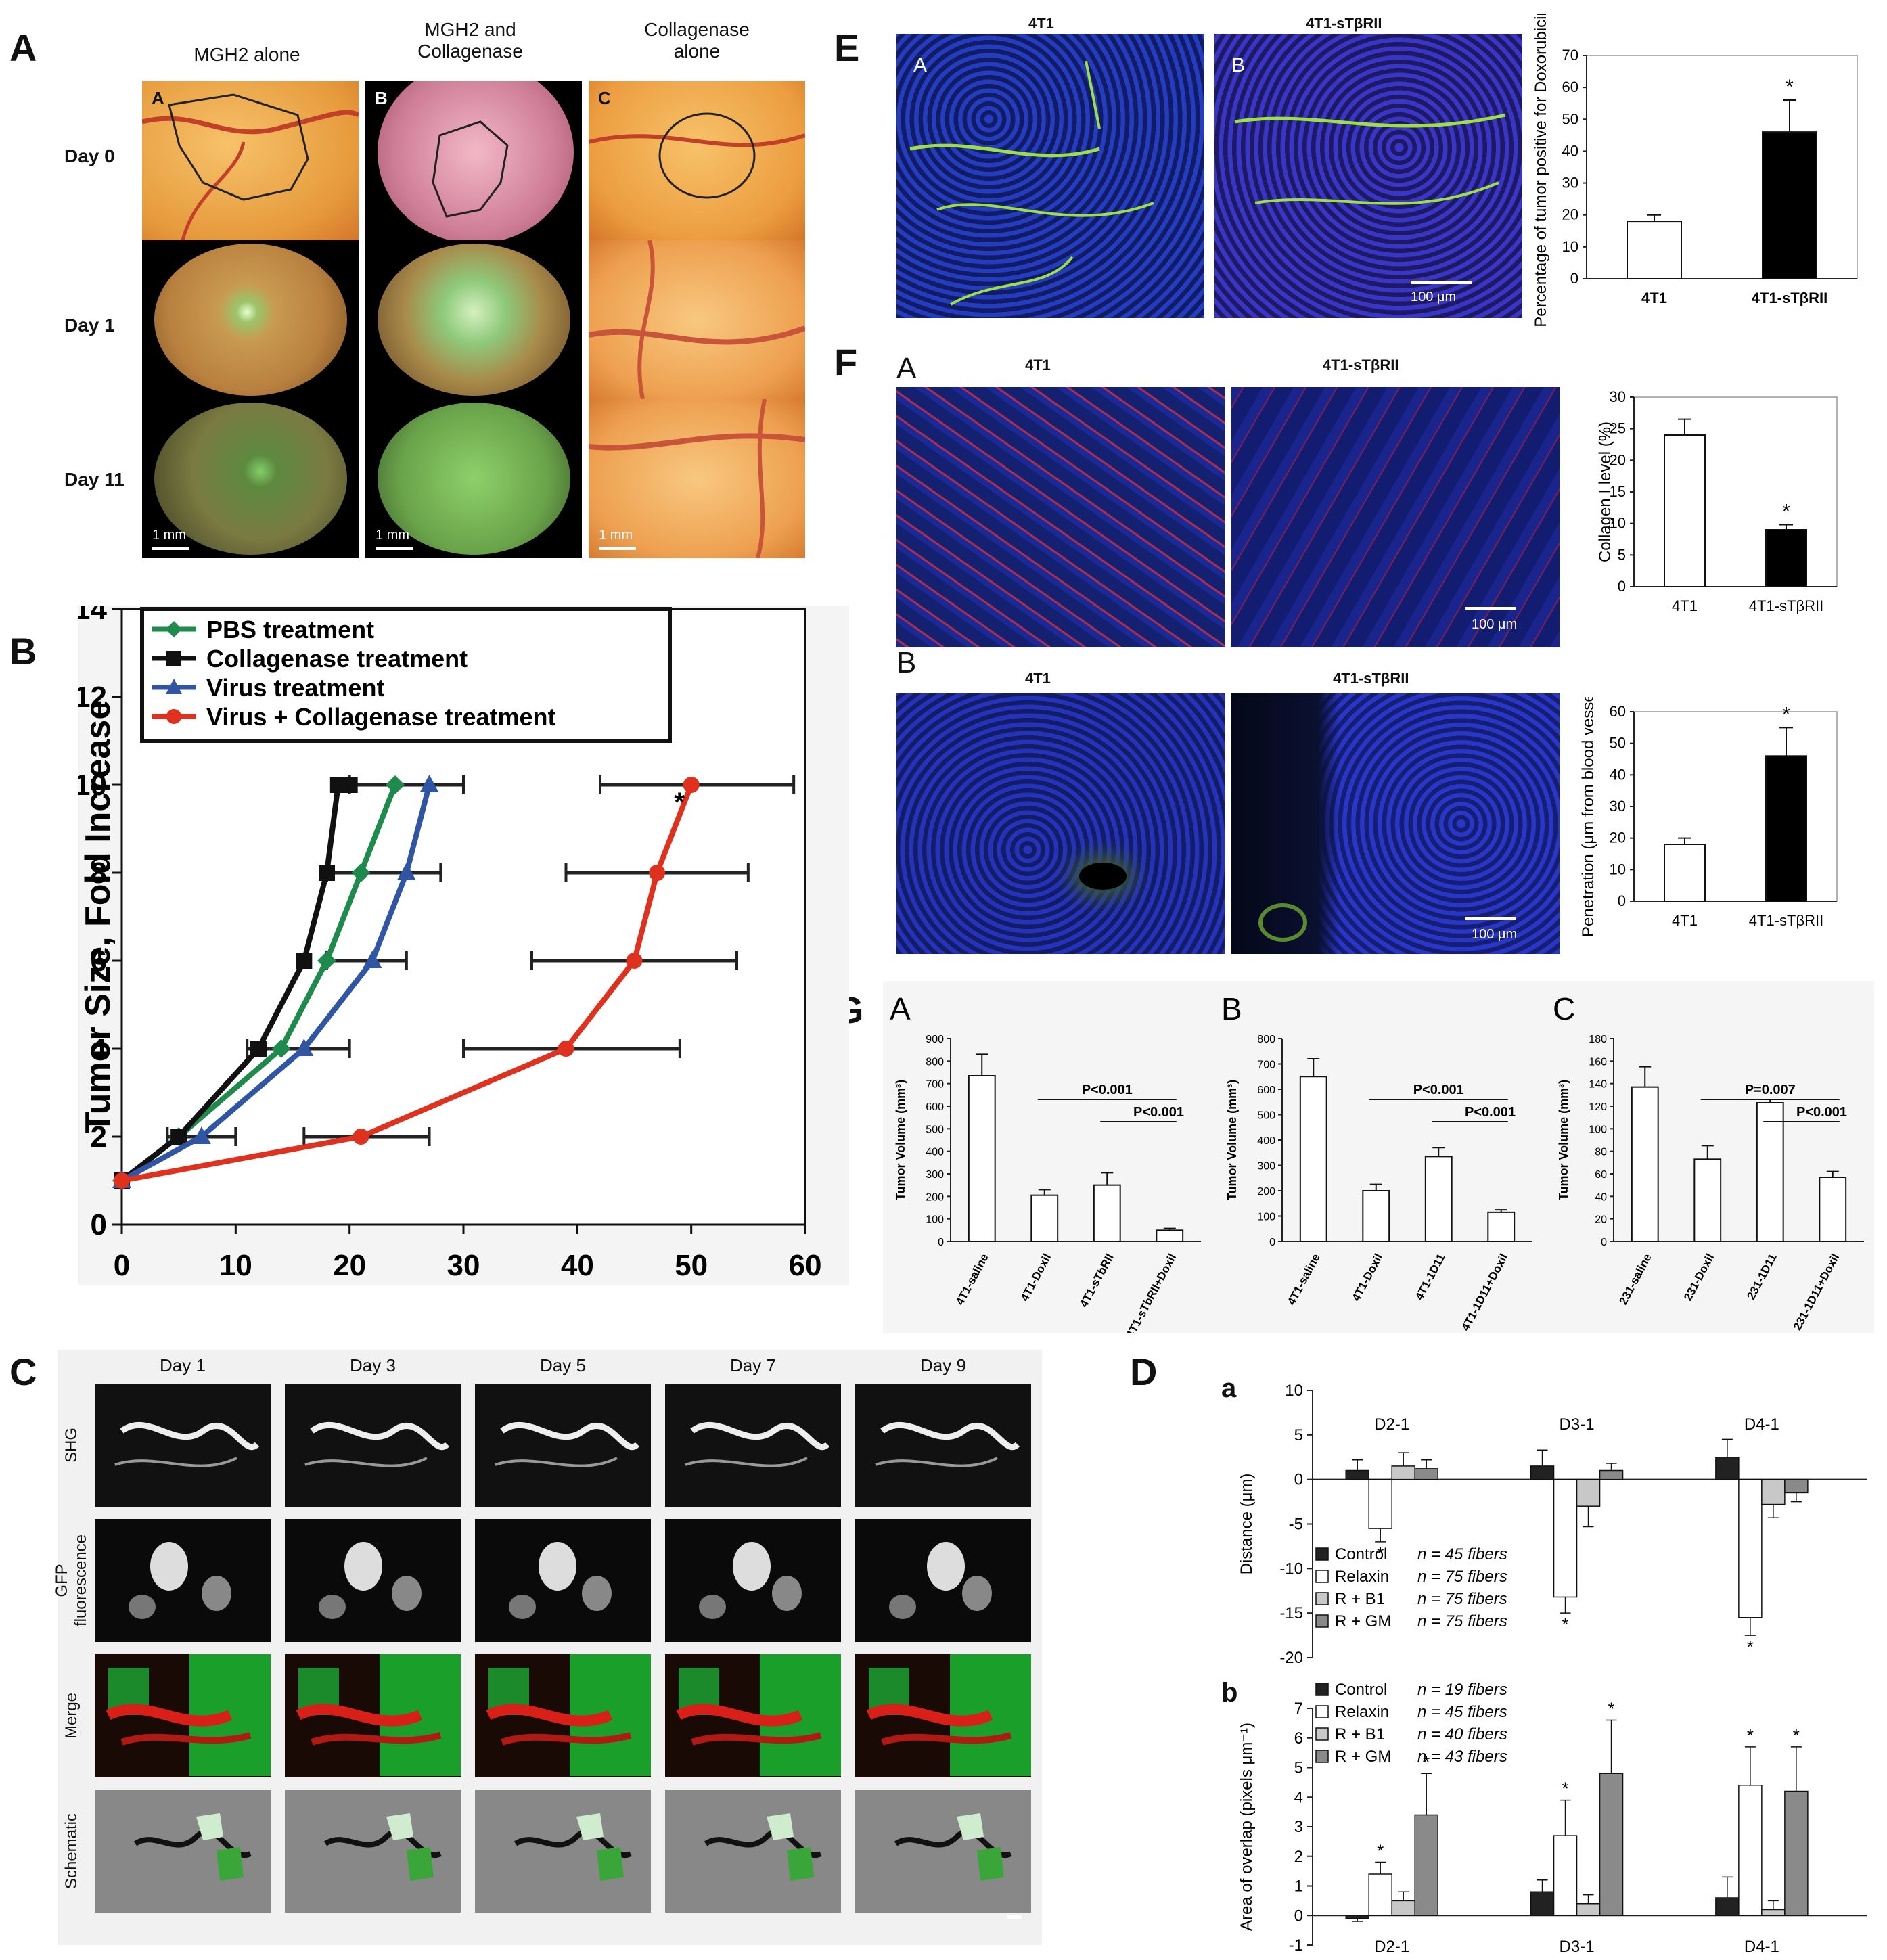 This screenshot has height=1960, width=1887. Describe the element at coordinates (1229, 1693) in the screenshot. I see `d-sub-label-b: b` at that location.